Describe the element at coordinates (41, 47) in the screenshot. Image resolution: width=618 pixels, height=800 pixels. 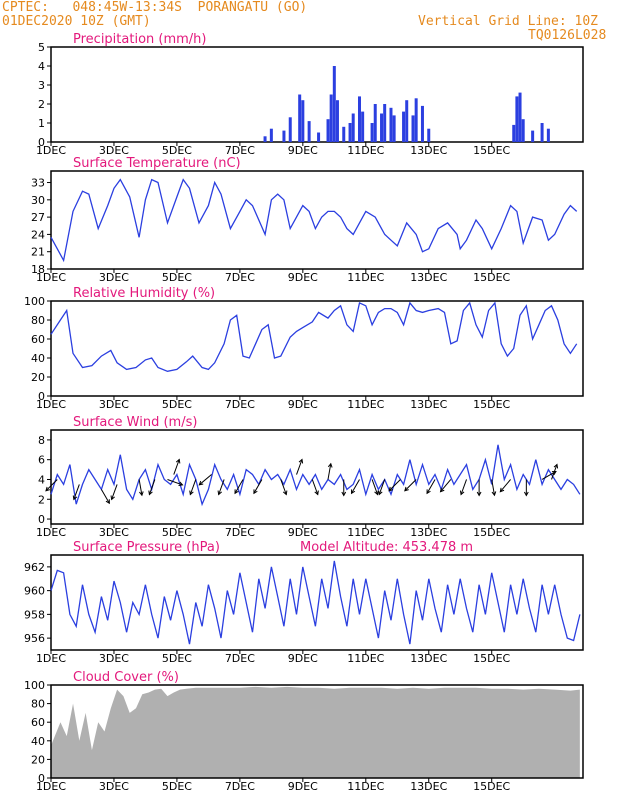
I see `y-tick-label: 5` at that location.